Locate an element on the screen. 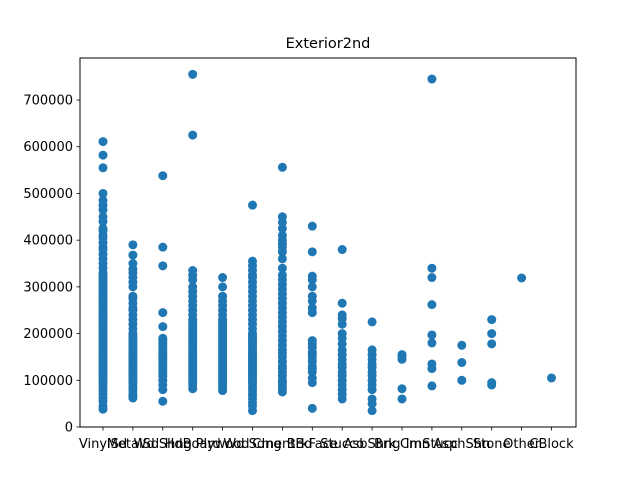 The height and width of the screenshot is (480, 640). x-tick-label: AsbShng is located at coordinates (372, 444).